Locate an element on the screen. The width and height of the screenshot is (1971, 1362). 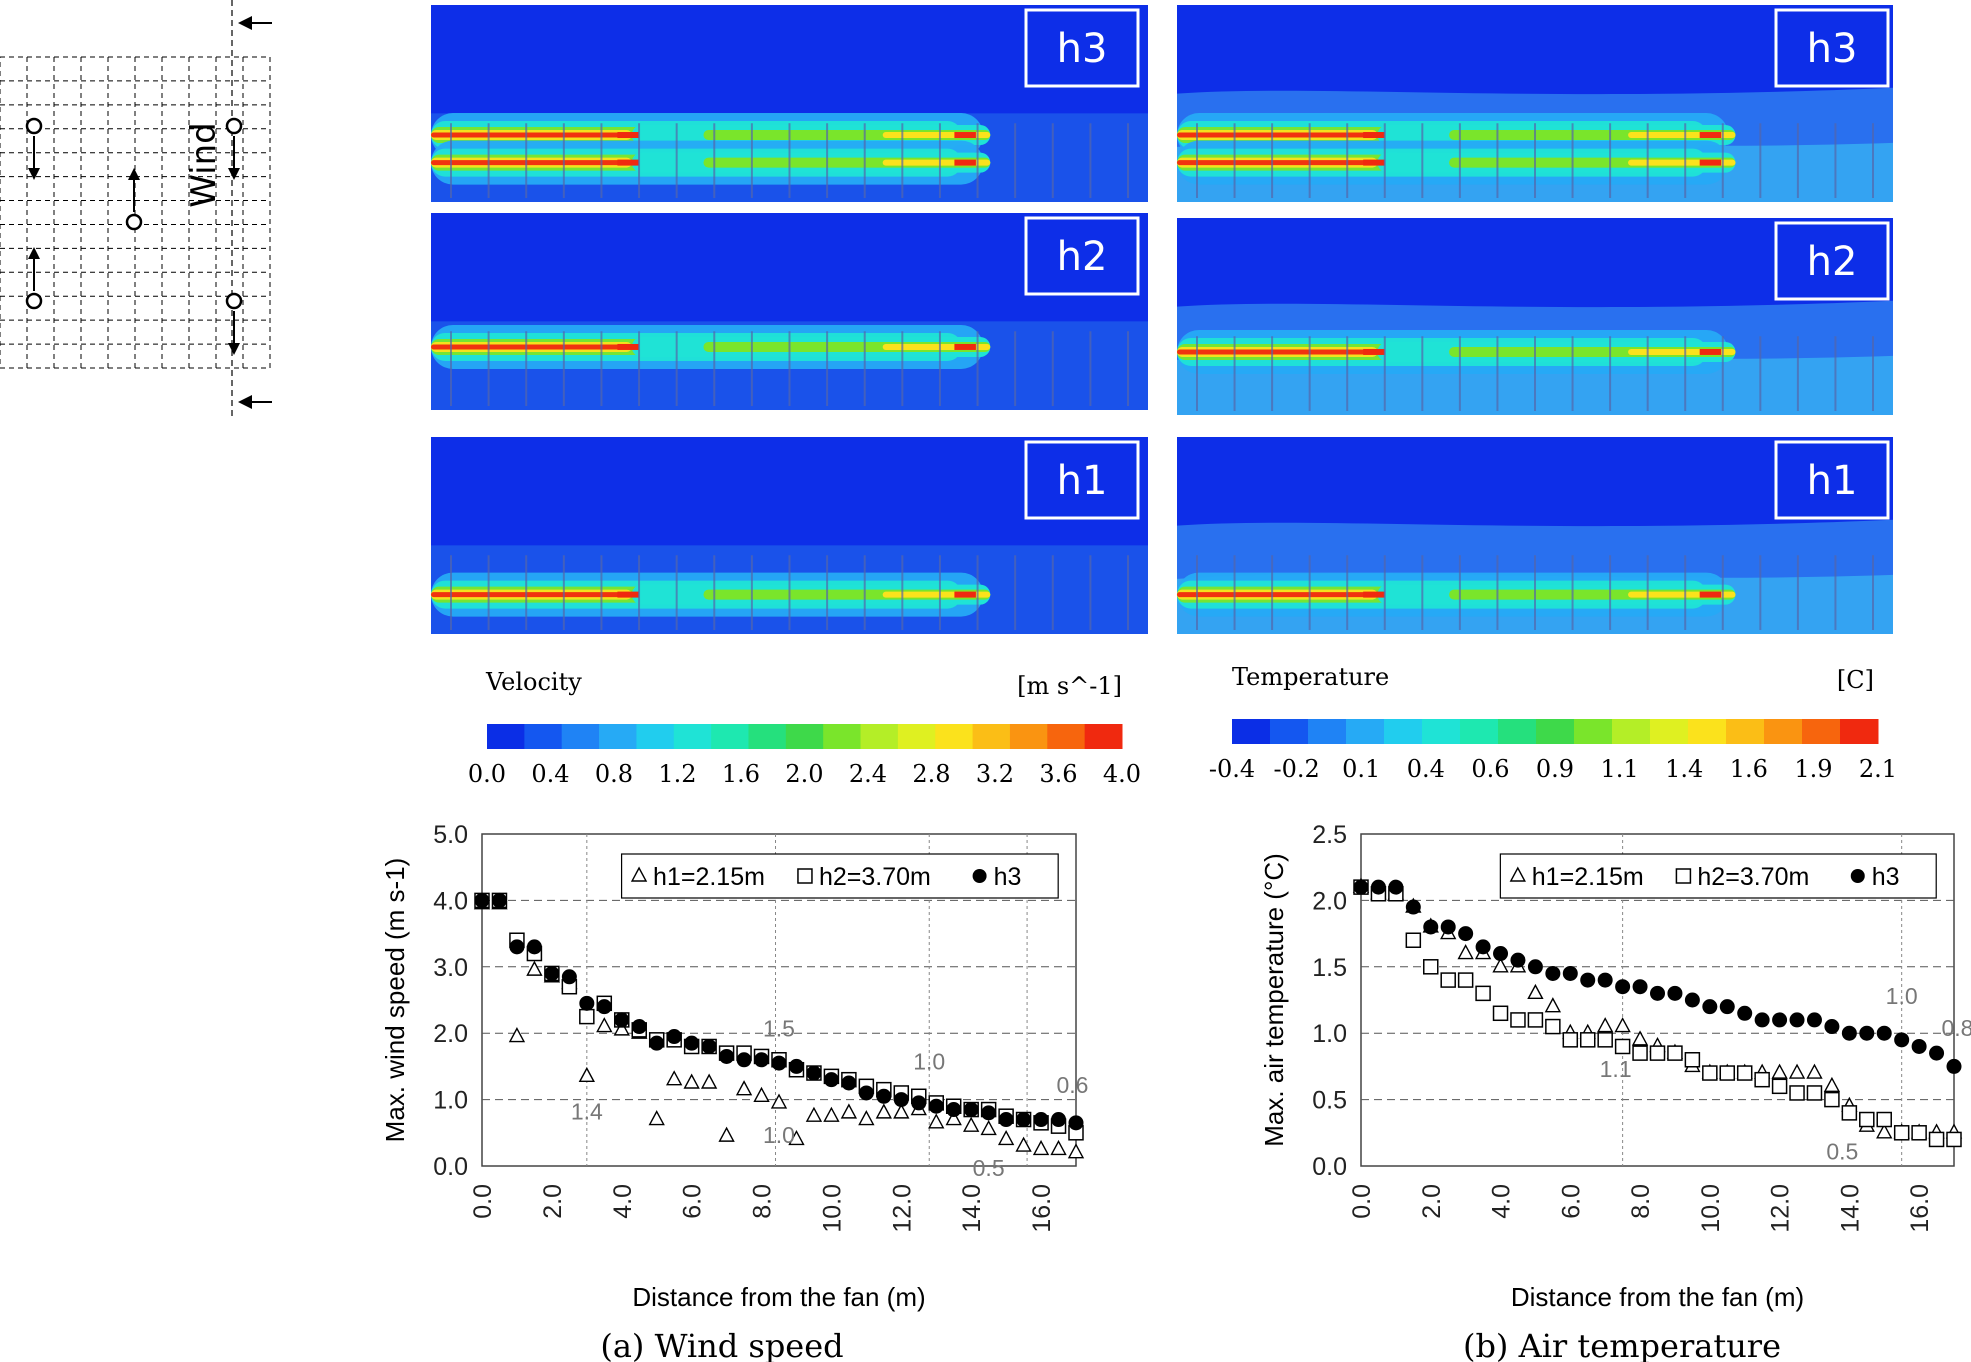
color-bar-tick-label: 2.1 is located at coordinates (1878, 769).